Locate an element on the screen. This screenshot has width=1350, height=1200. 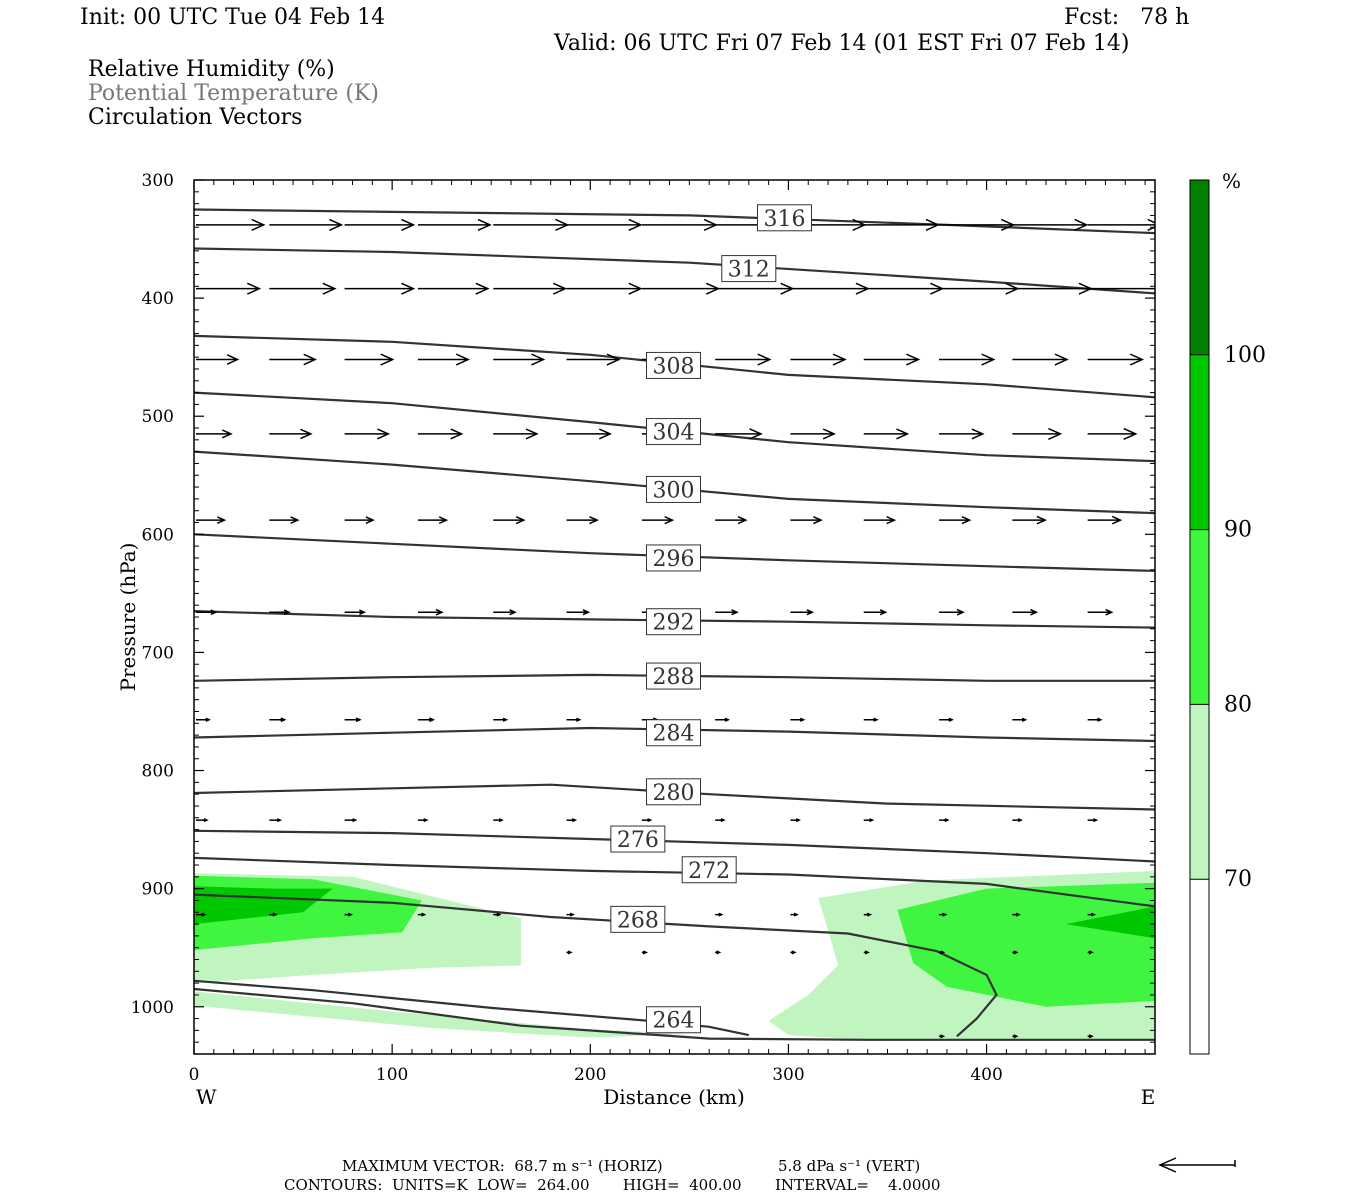
contour-label-296: 296 is located at coordinates (674, 559).